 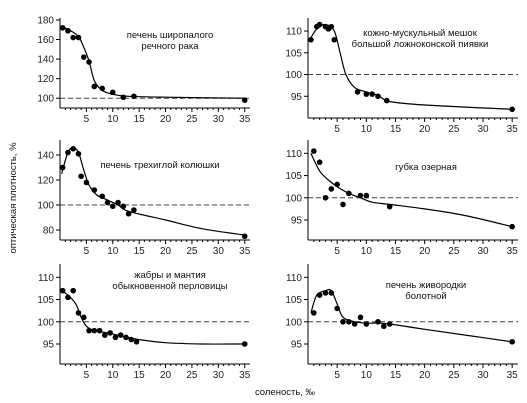 I want to click on panel-4: 95 100 105 110 5 10 15 20 25 30 35 губка озерная, so click(x=401, y=198).